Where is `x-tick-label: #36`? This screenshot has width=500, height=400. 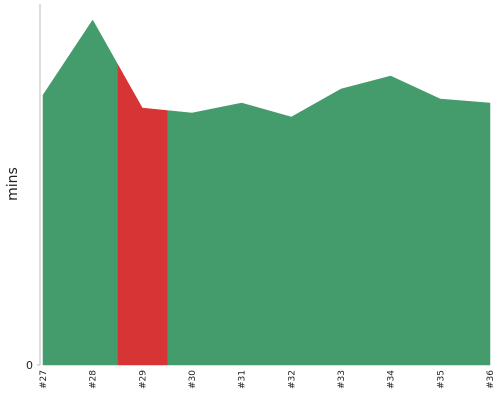
x-tick-label: #36 is located at coordinates (491, 379).